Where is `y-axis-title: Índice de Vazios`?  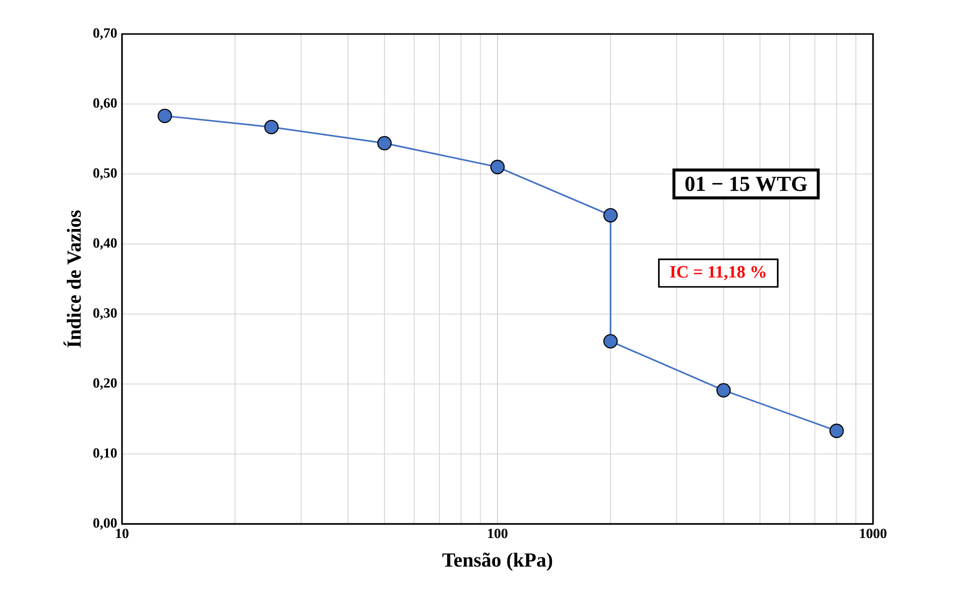
y-axis-title: Índice de Vazios is located at coordinates (72, 279).